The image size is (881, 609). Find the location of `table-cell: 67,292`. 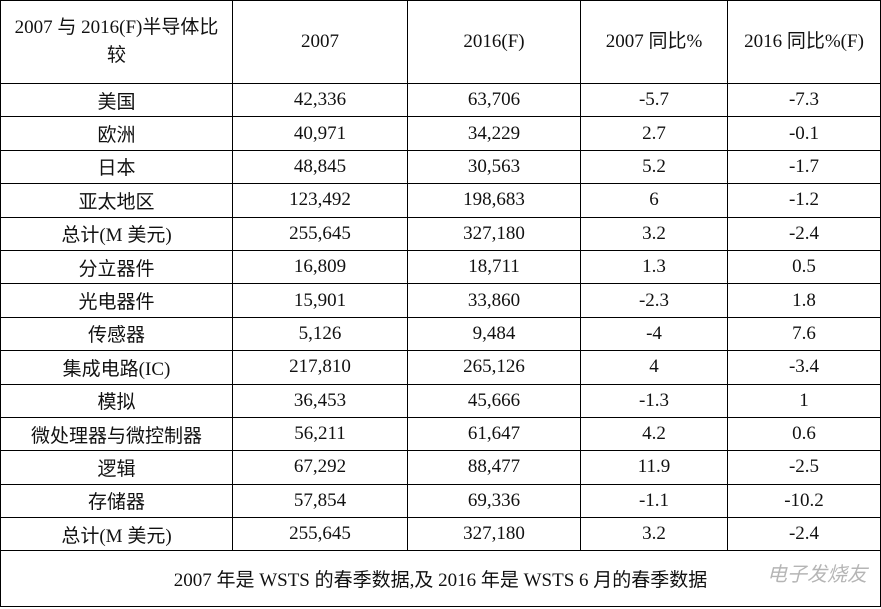

table-cell: 67,292 is located at coordinates (320, 467).